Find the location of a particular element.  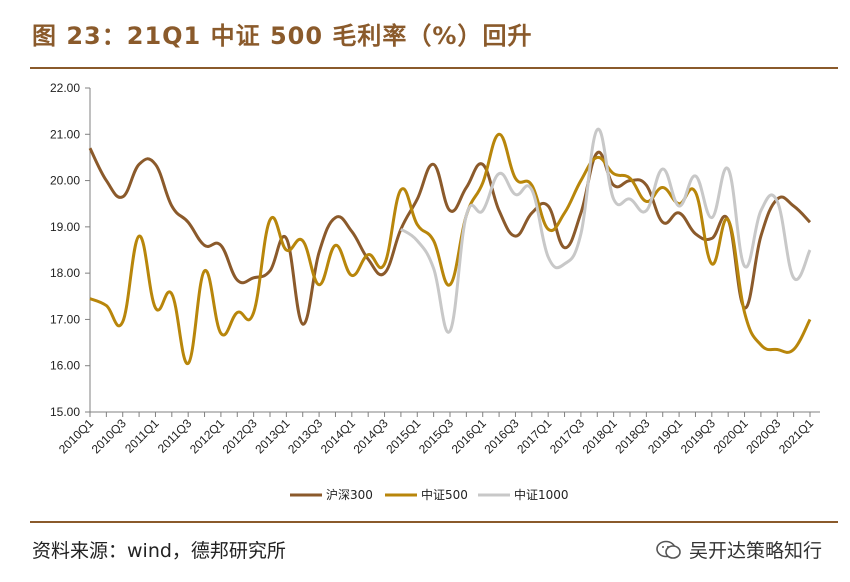

legend-label: 中证1000 is located at coordinates (541, 494).